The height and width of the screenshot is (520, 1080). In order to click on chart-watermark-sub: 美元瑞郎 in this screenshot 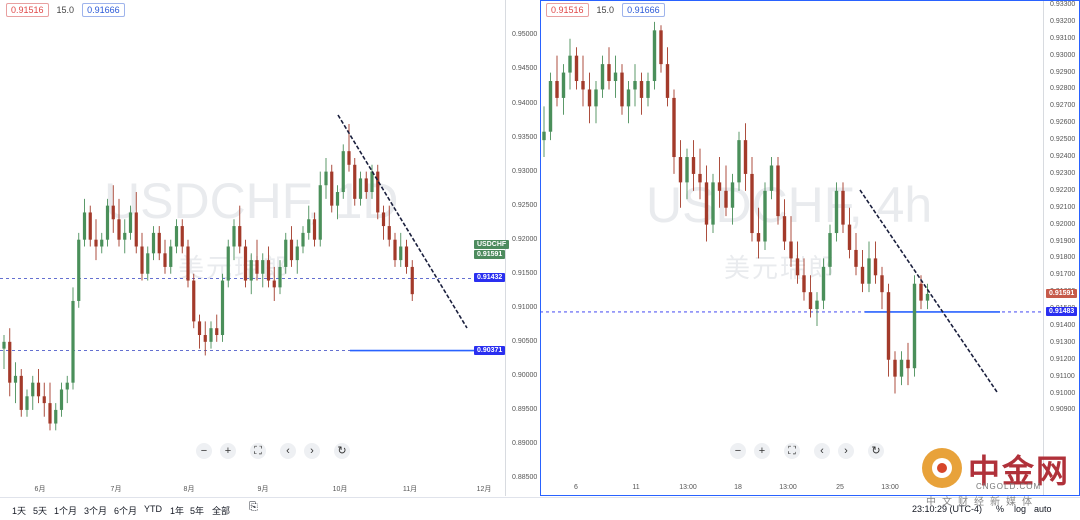, I will do `click(780, 268)`.